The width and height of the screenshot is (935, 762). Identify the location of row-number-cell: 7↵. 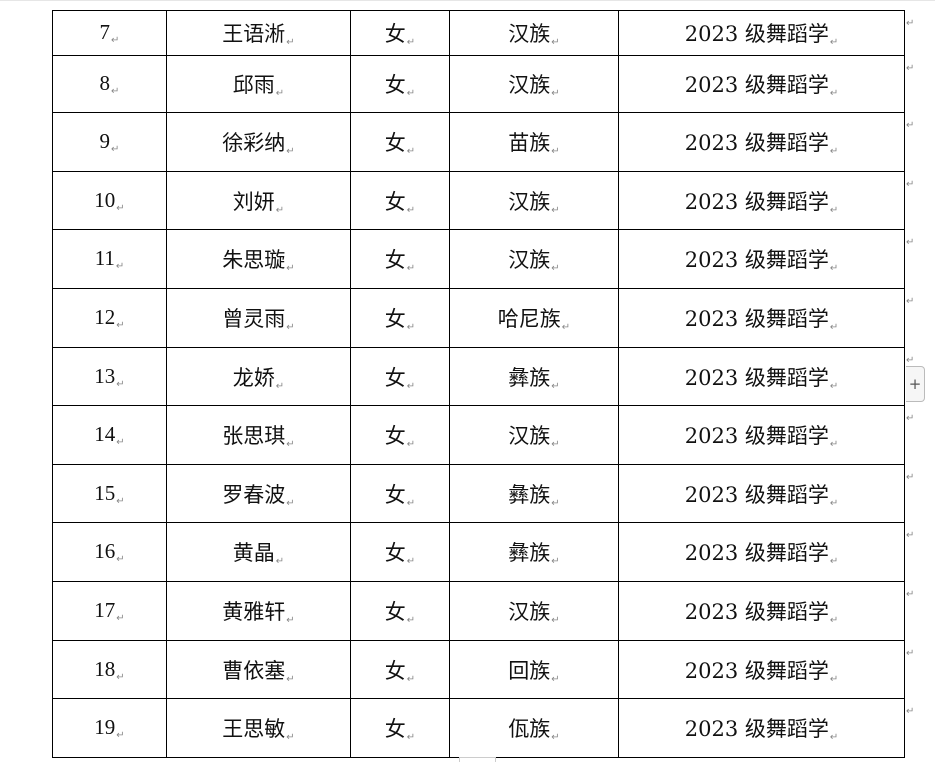
(109, 33).